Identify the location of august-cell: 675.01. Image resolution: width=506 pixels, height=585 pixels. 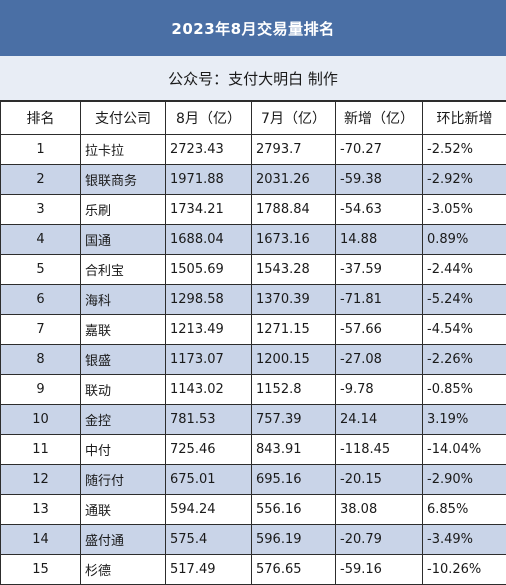
(209, 480).